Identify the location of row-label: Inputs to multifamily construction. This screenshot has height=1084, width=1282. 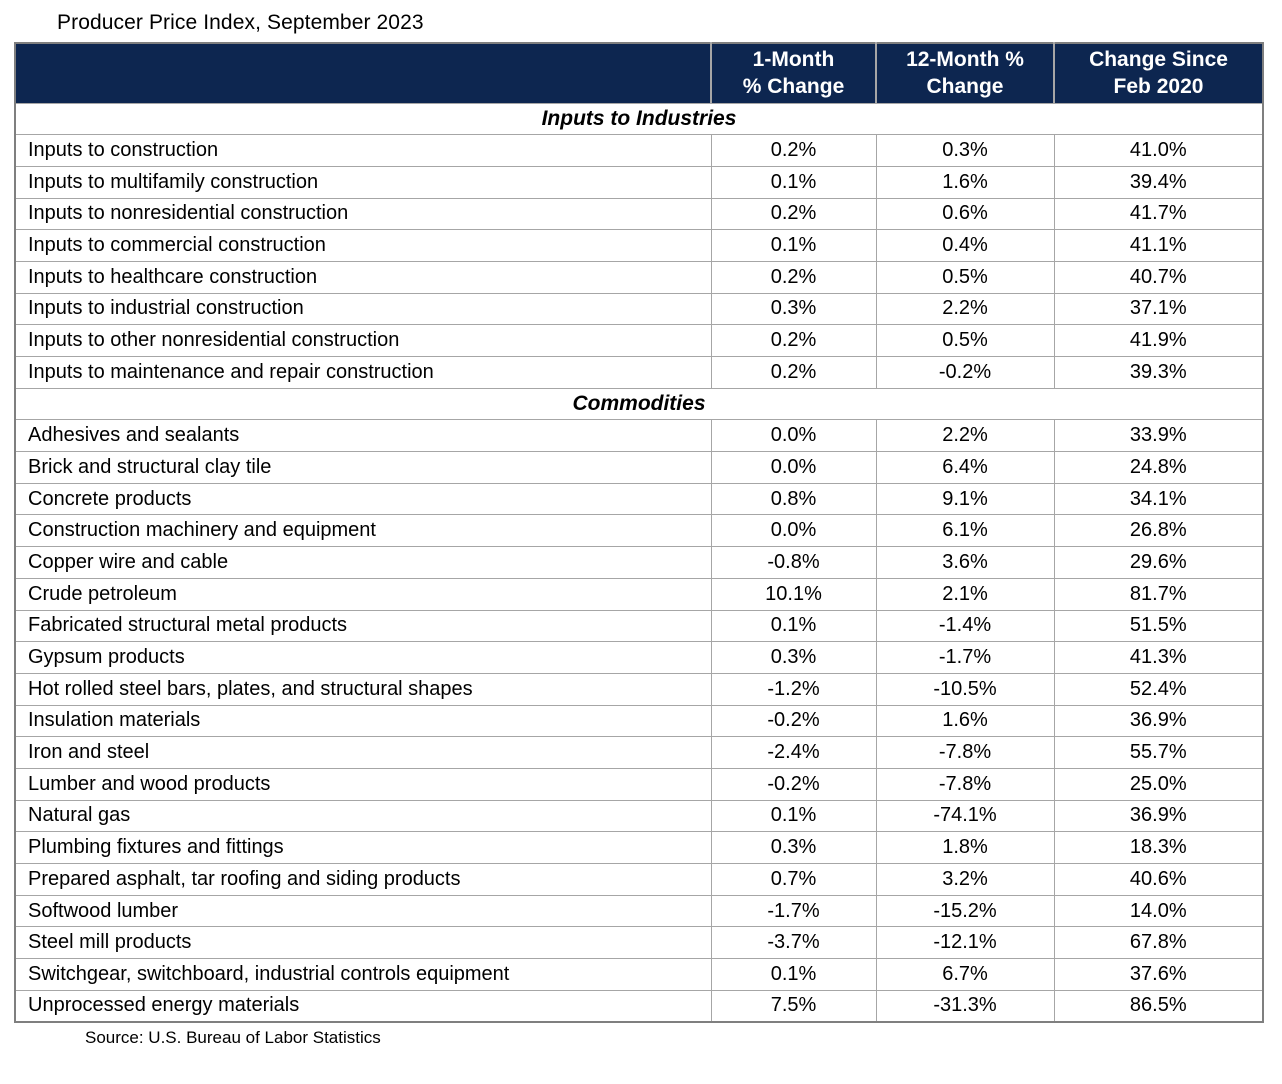
(363, 182).